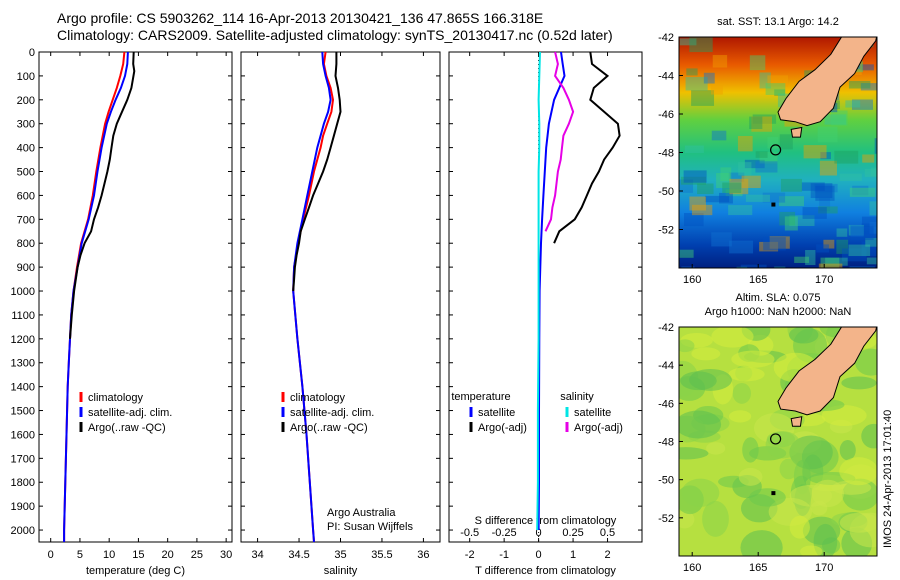 The width and height of the screenshot is (900, 580). What do you see at coordinates (26, 125) in the screenshot?
I see `y-tick-label: 300` at bounding box center [26, 125].